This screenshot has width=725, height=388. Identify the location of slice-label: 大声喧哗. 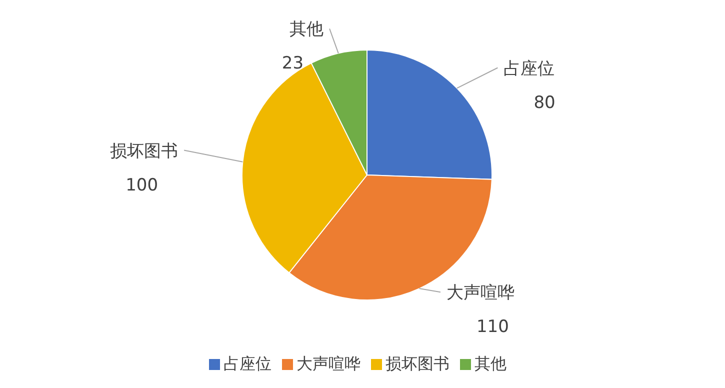
(480, 293).